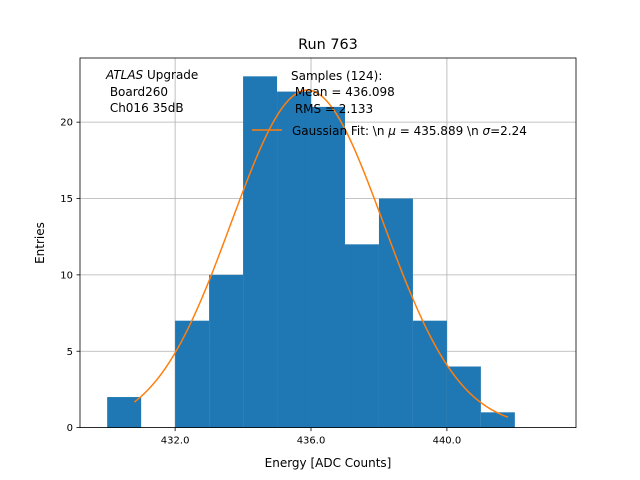  What do you see at coordinates (311, 441) in the screenshot?
I see `x-tick-label: 436.0` at bounding box center [311, 441].